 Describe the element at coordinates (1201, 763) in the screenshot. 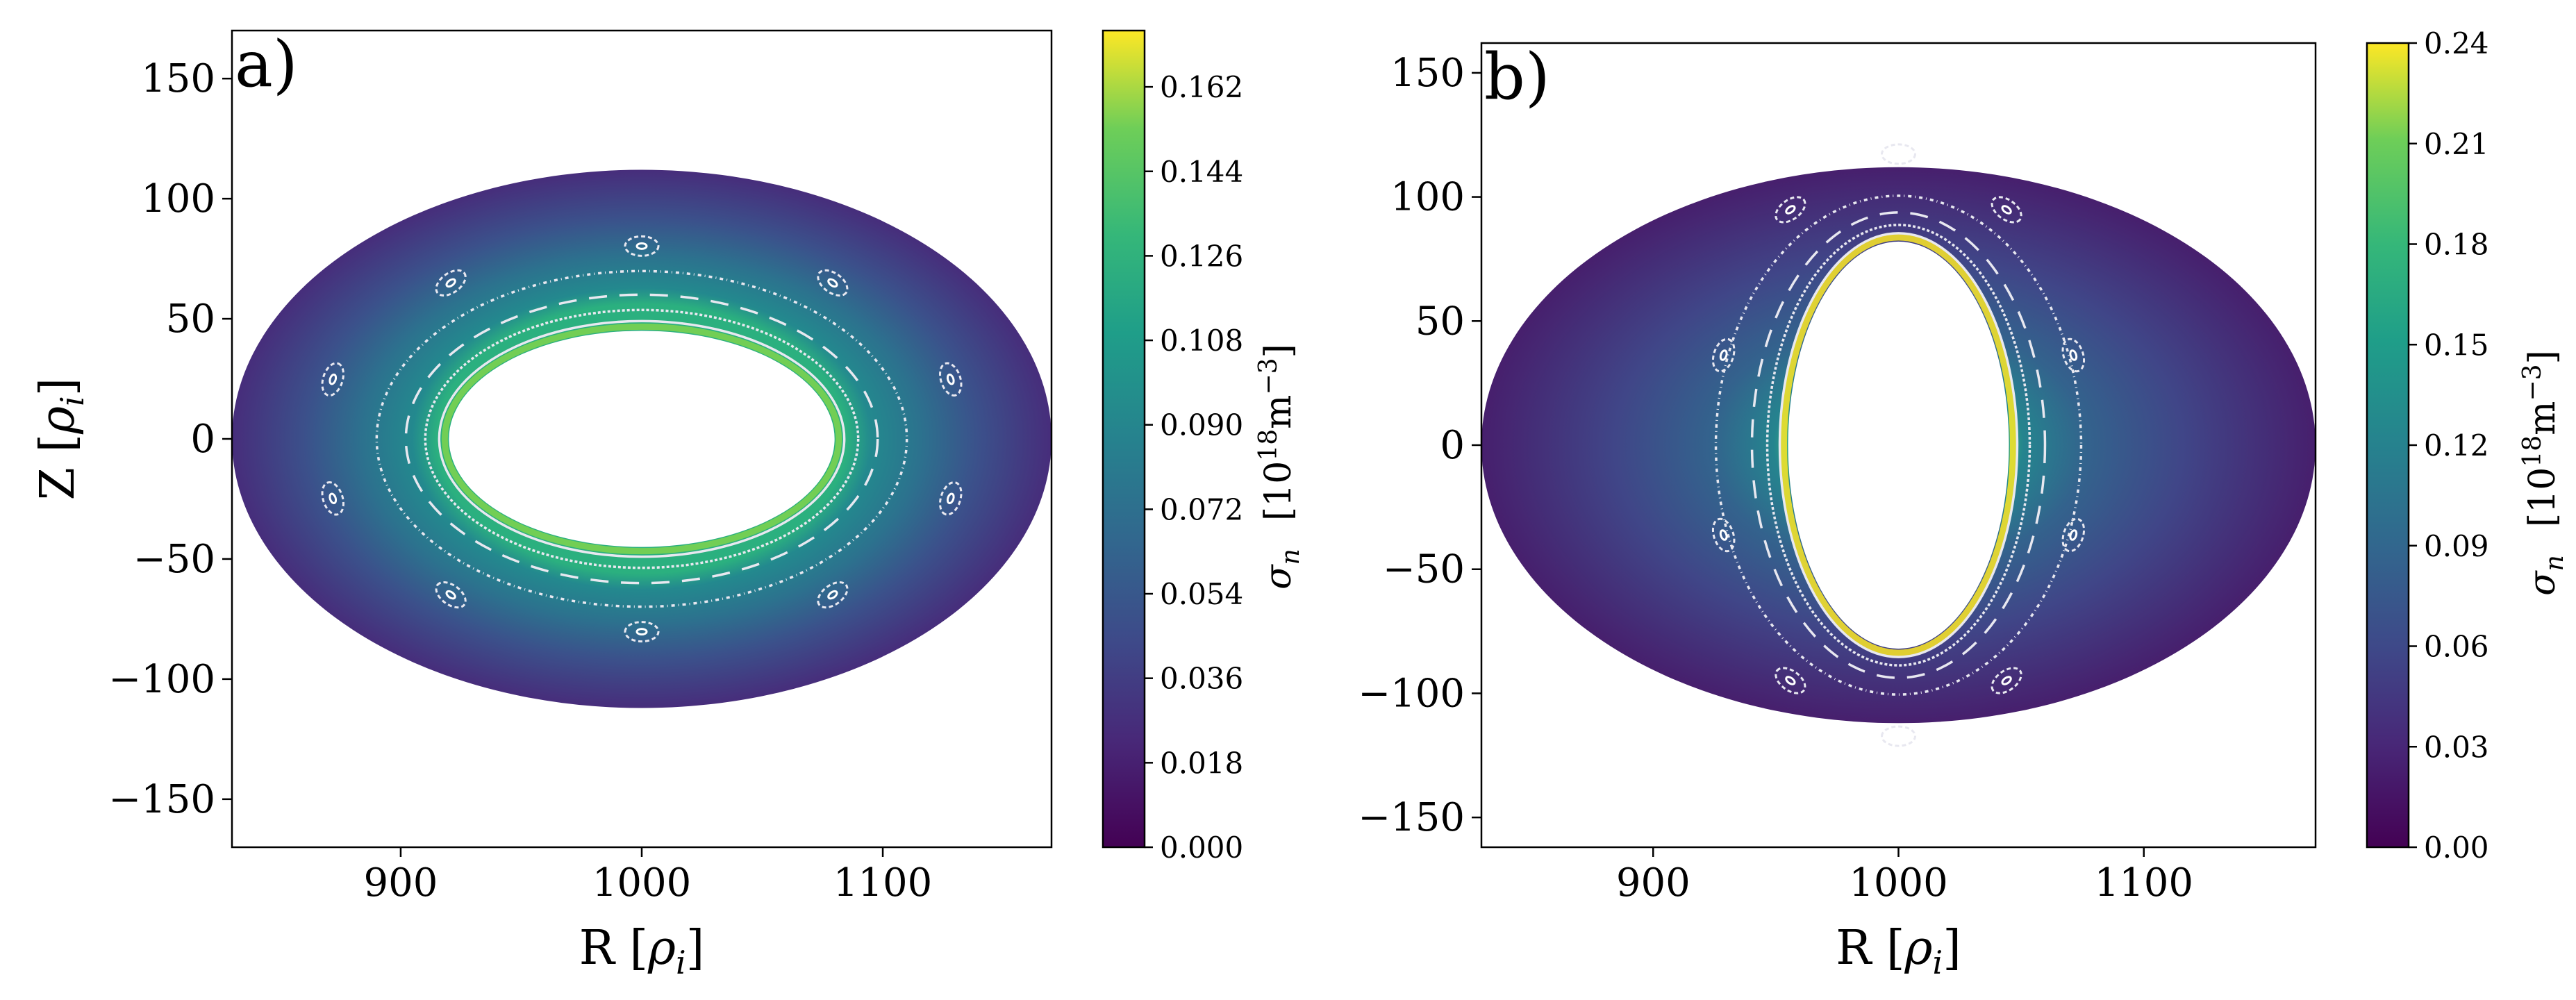

I see `colorbar-tick-label: 0.018` at that location.